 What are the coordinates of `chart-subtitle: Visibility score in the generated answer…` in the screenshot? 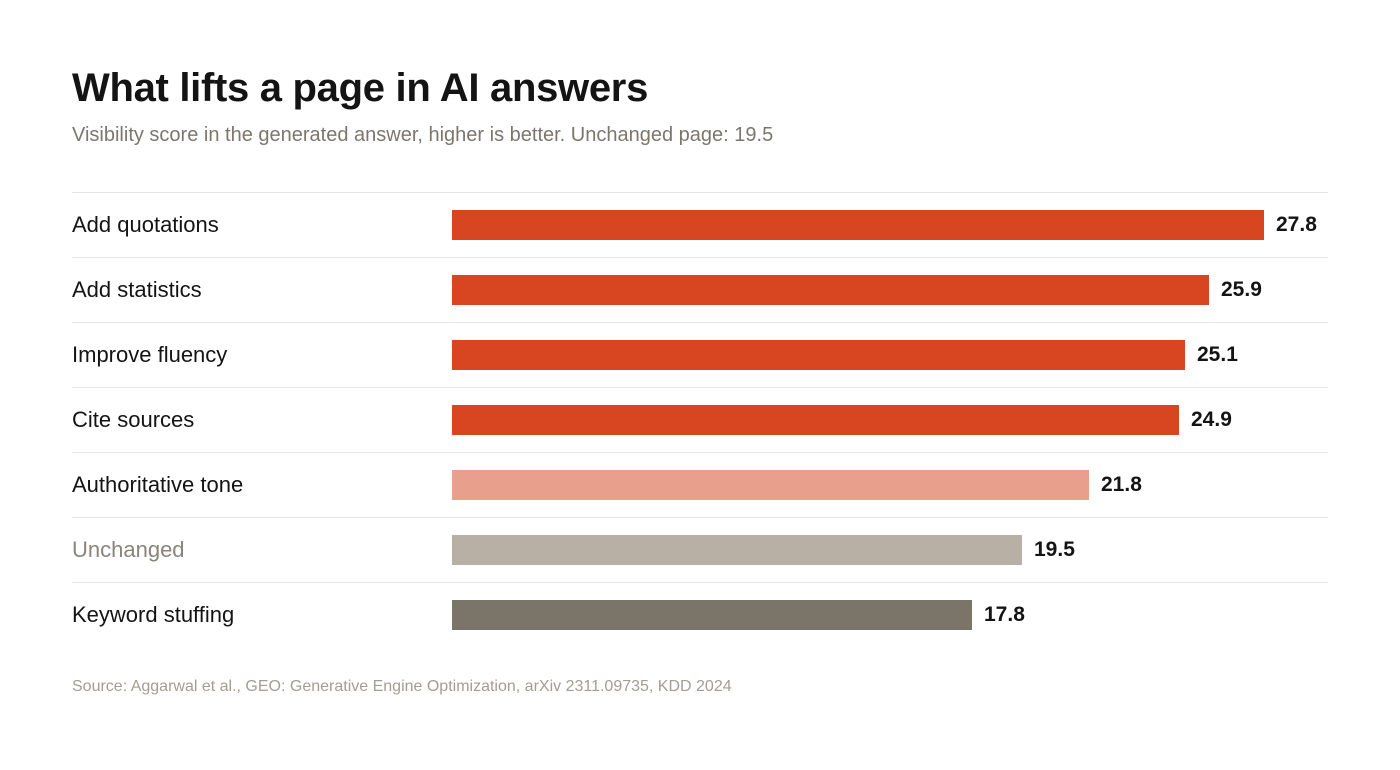 It's located at (423, 135).